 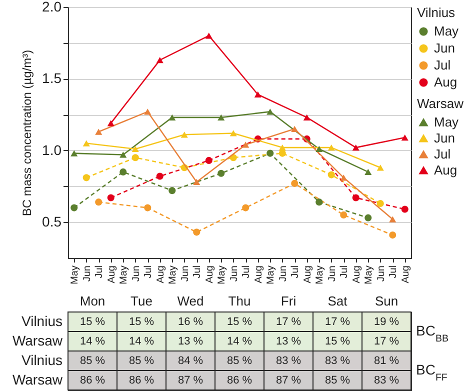 What do you see at coordinates (52, 150) in the screenshot?
I see `y-tick-label: 1.0` at bounding box center [52, 150].